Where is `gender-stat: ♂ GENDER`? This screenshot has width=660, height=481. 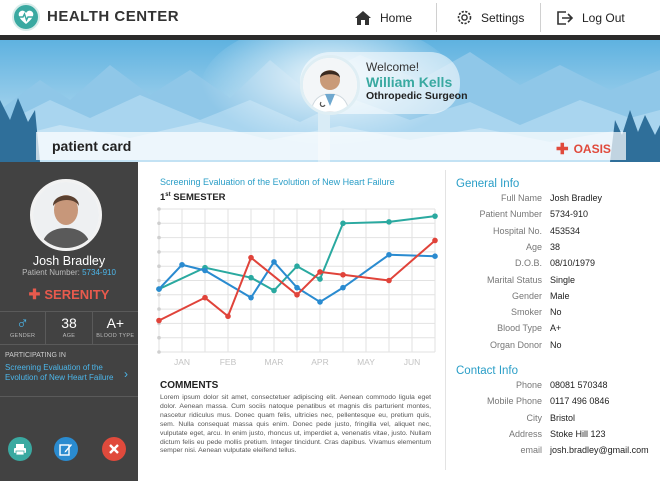 gender-stat: ♂ GENDER is located at coordinates (23, 328).